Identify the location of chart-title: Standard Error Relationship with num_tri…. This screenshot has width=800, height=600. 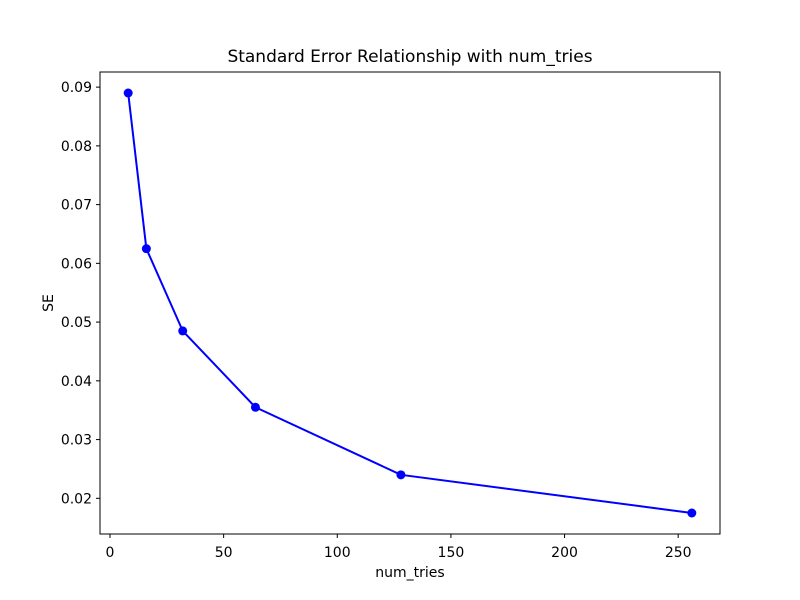
(409, 57).